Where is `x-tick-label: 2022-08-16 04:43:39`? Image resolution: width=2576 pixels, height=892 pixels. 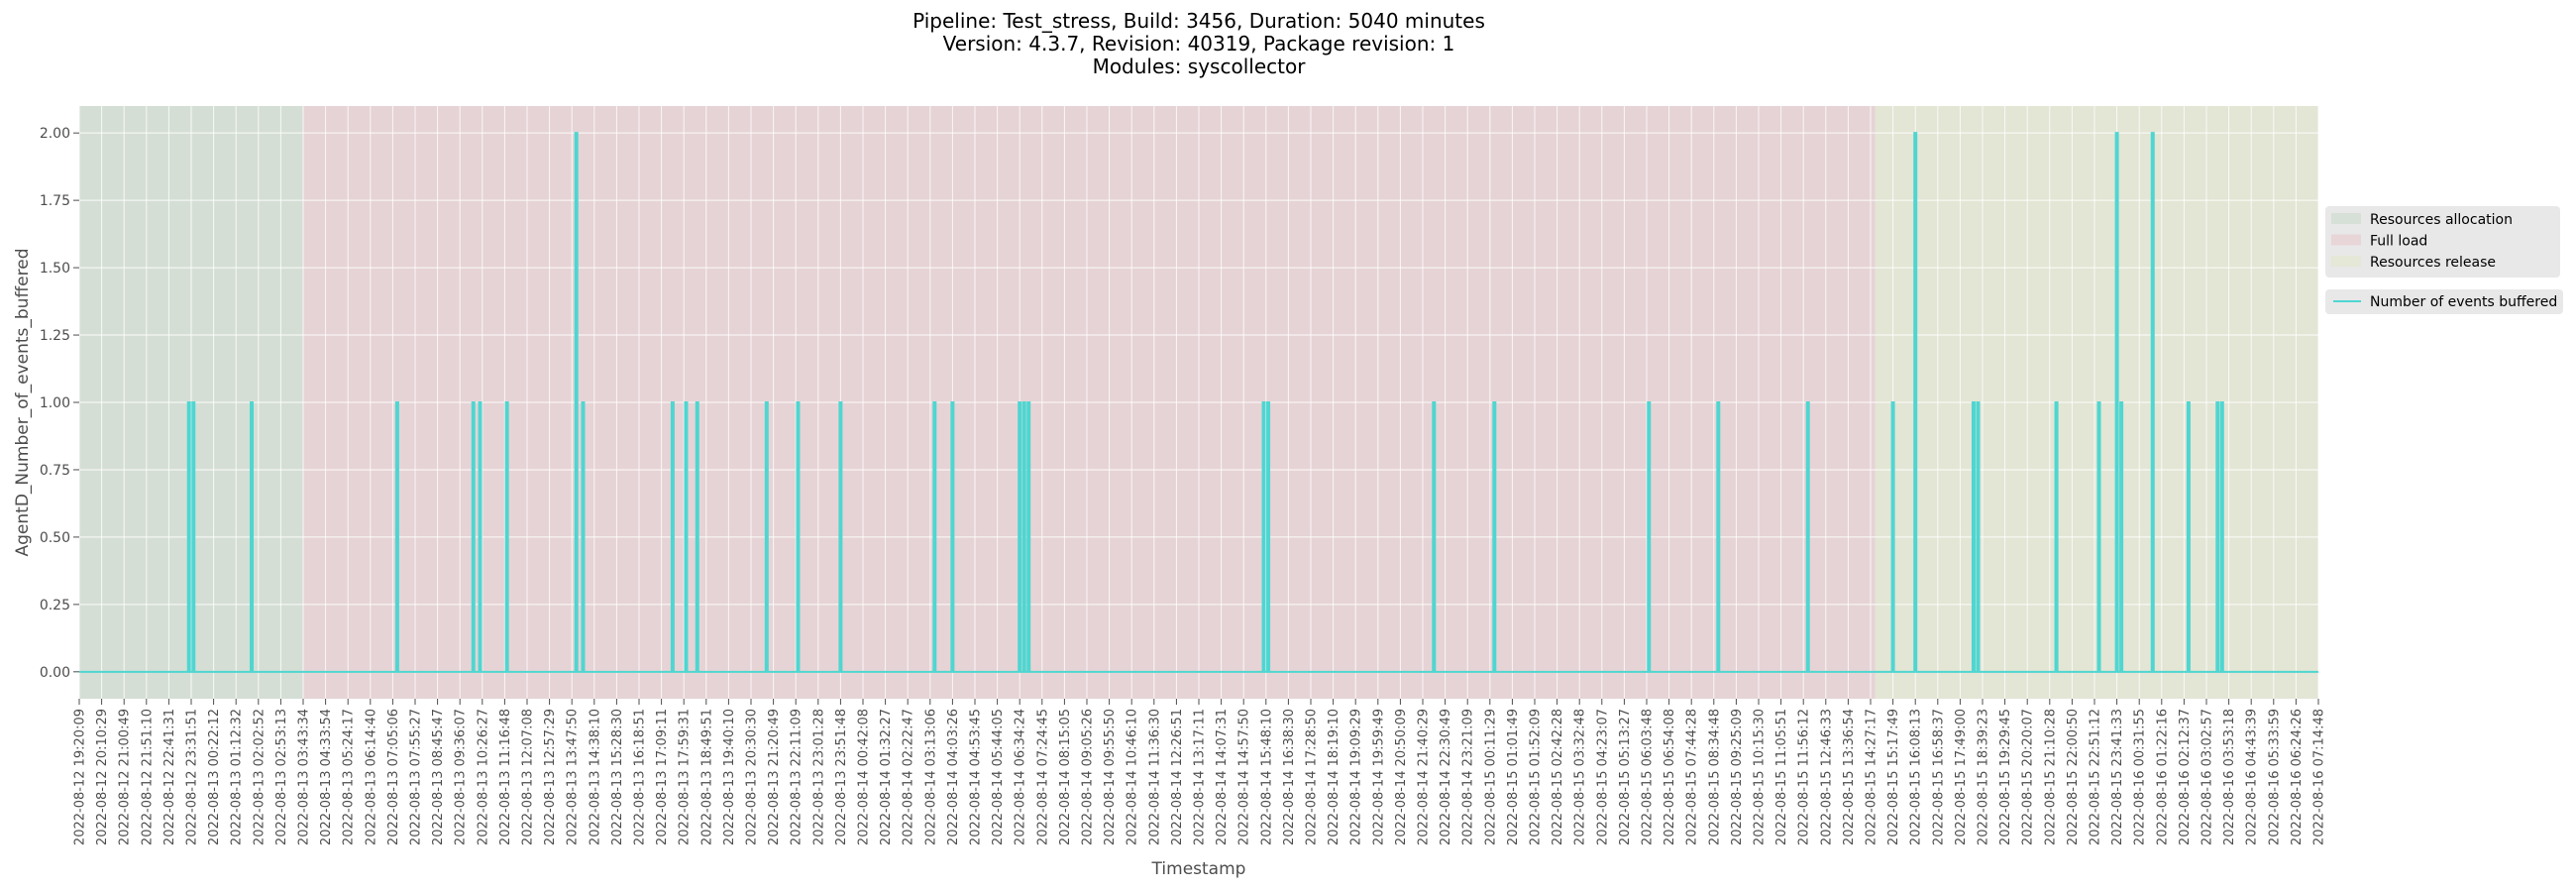
x-tick-label: 2022-08-16 04:43:39 is located at coordinates (2252, 777).